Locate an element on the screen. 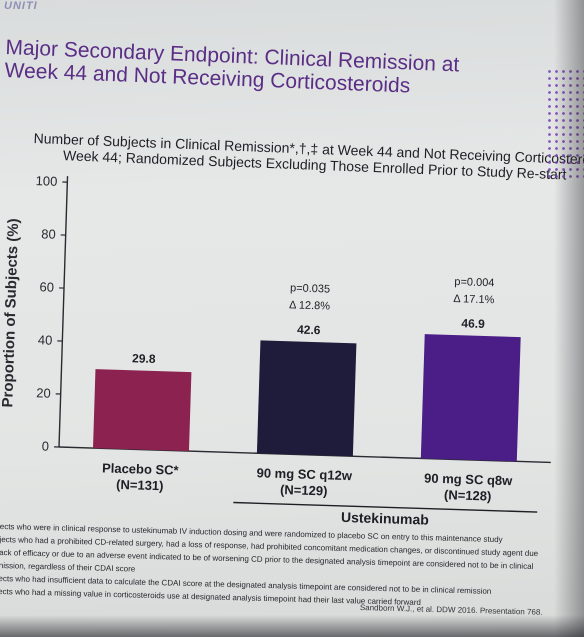  x-category-label: 90 mg SC q8w is located at coordinates (468, 479).